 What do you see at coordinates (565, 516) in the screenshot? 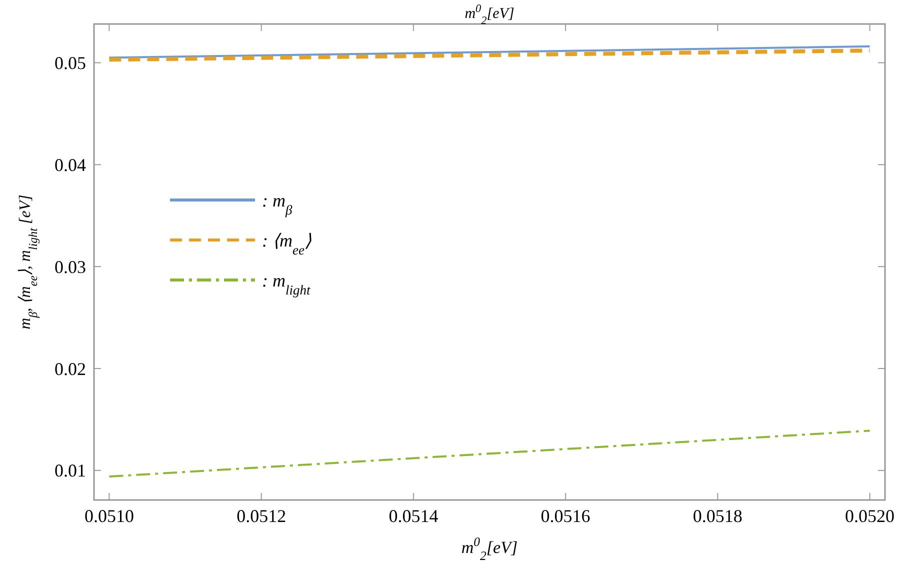
I see `x-tick-label: 0.0516` at bounding box center [565, 516].